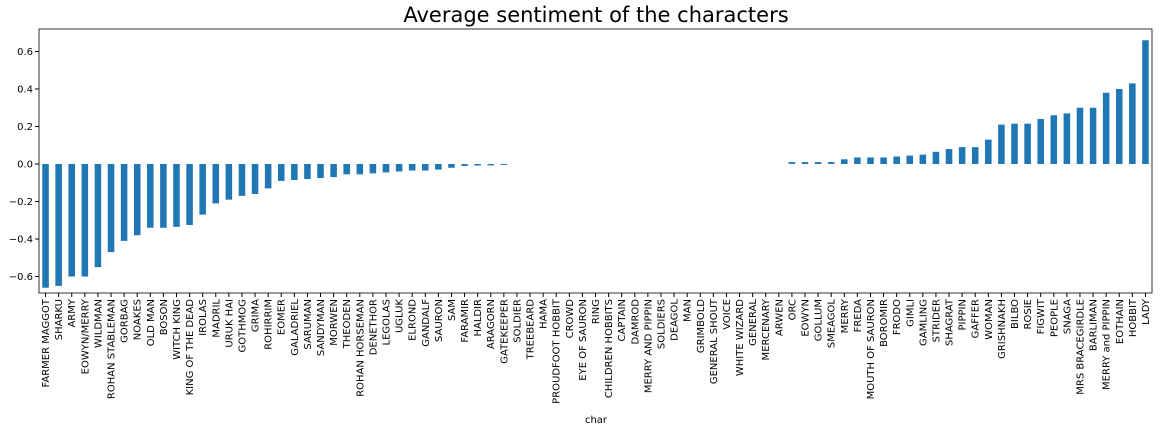 Image resolution: width=1161 pixels, height=436 pixels. Describe the element at coordinates (1080, 347) in the screenshot. I see `x-tick-label: MRS BRACEGIRDLE` at that location.